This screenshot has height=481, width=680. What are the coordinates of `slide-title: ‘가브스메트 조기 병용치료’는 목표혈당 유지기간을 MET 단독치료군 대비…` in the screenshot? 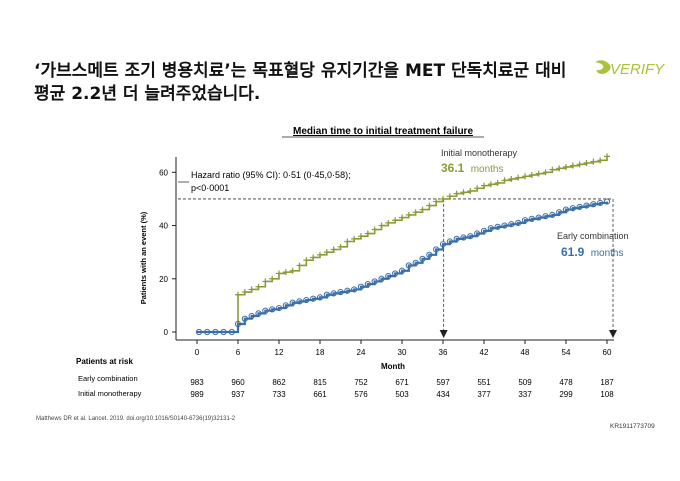 It's located at (314, 83).